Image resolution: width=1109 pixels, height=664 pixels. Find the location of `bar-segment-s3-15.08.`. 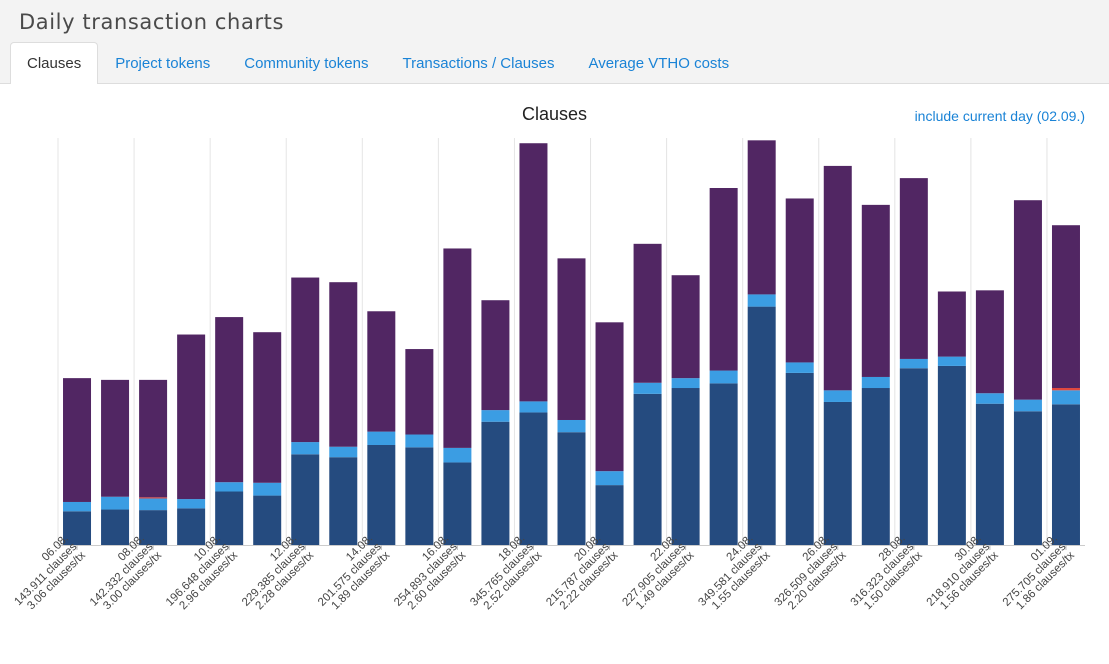

bar-segment-s3-15.08. is located at coordinates (419, 392).